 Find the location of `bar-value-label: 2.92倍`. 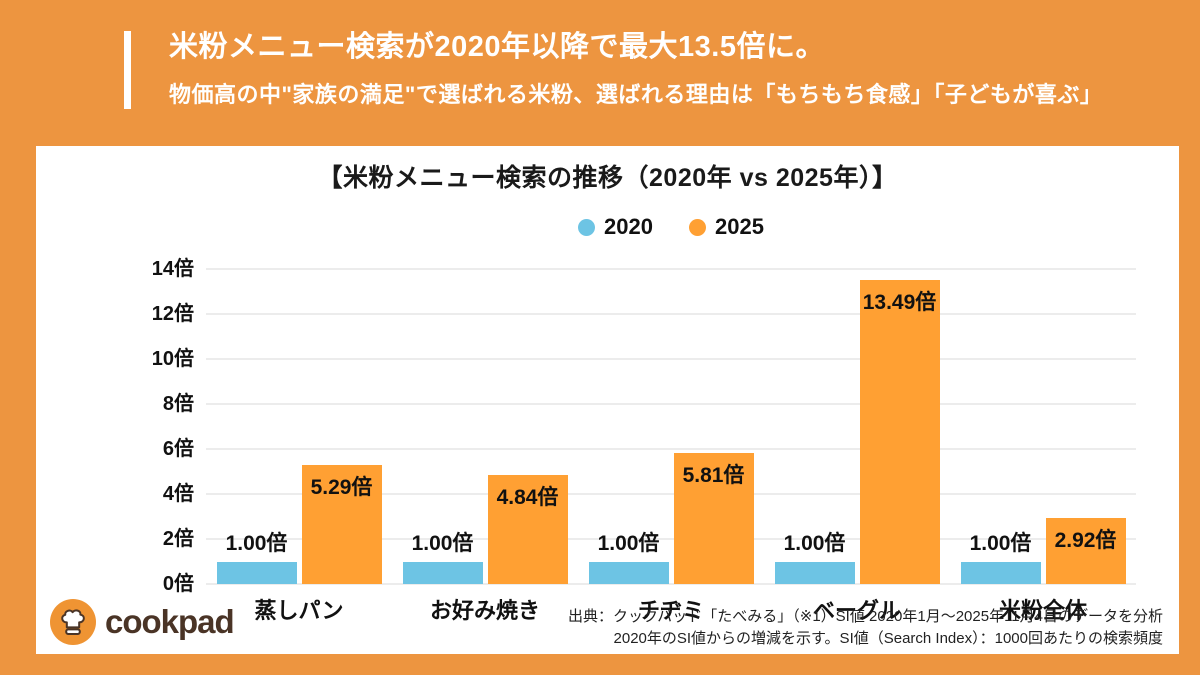

bar-value-label: 2.92倍 is located at coordinates (1085, 541).